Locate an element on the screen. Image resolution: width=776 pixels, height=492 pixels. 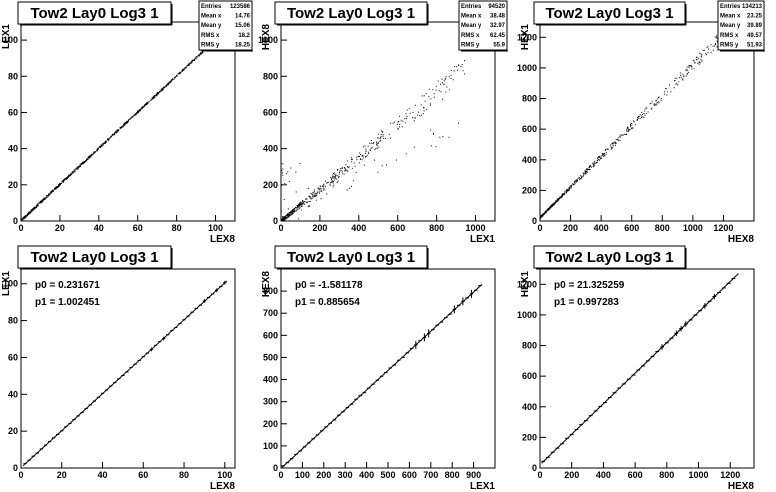
stats-value: 49.57 is located at coordinates (755, 36).